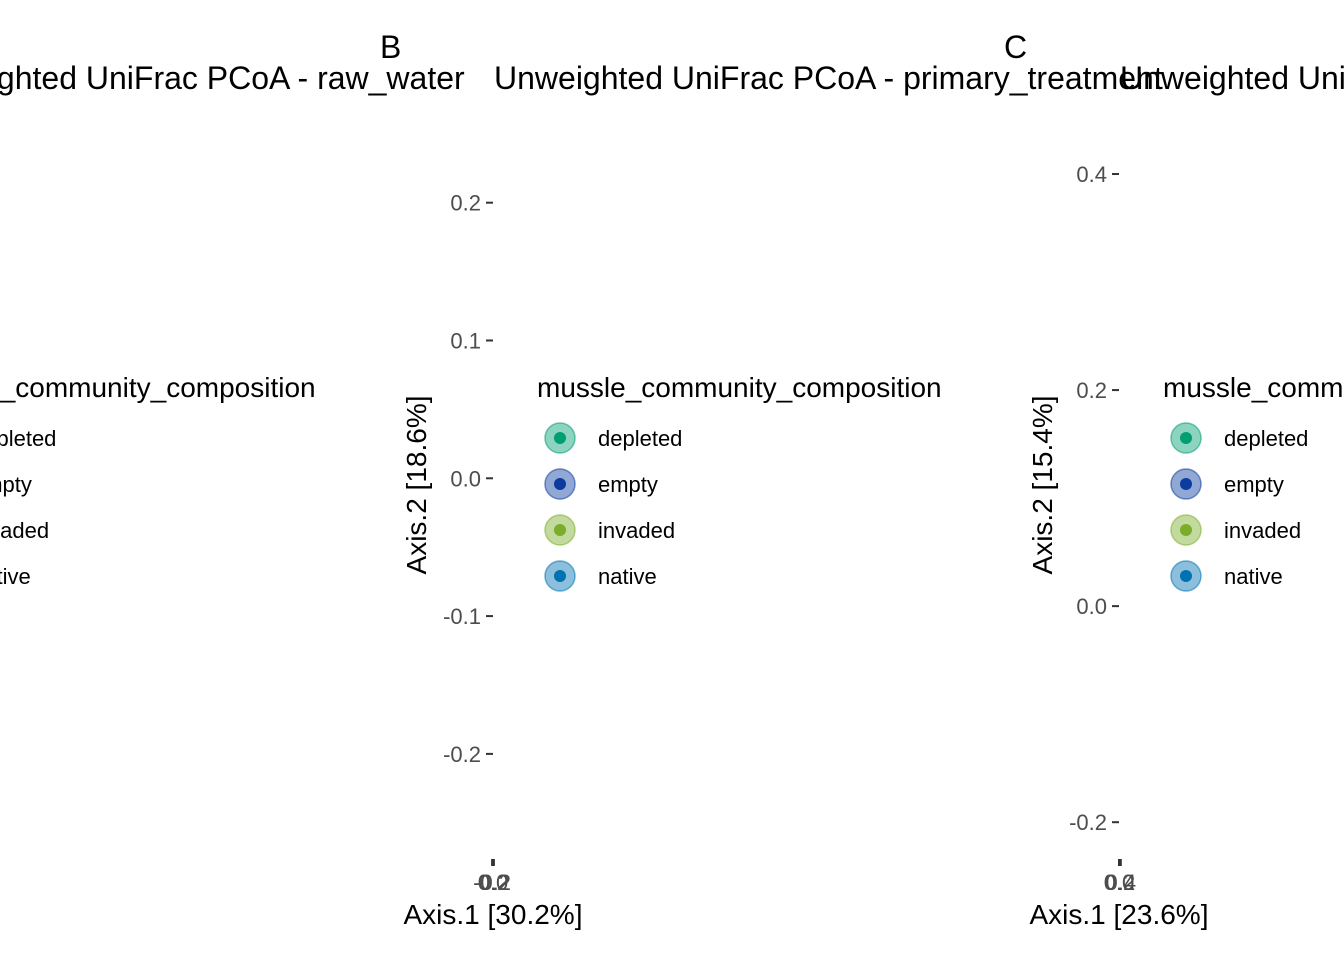  What do you see at coordinates (1186, 484) in the screenshot?
I see `panel-c-legend-key-dot-empty` at bounding box center [1186, 484].